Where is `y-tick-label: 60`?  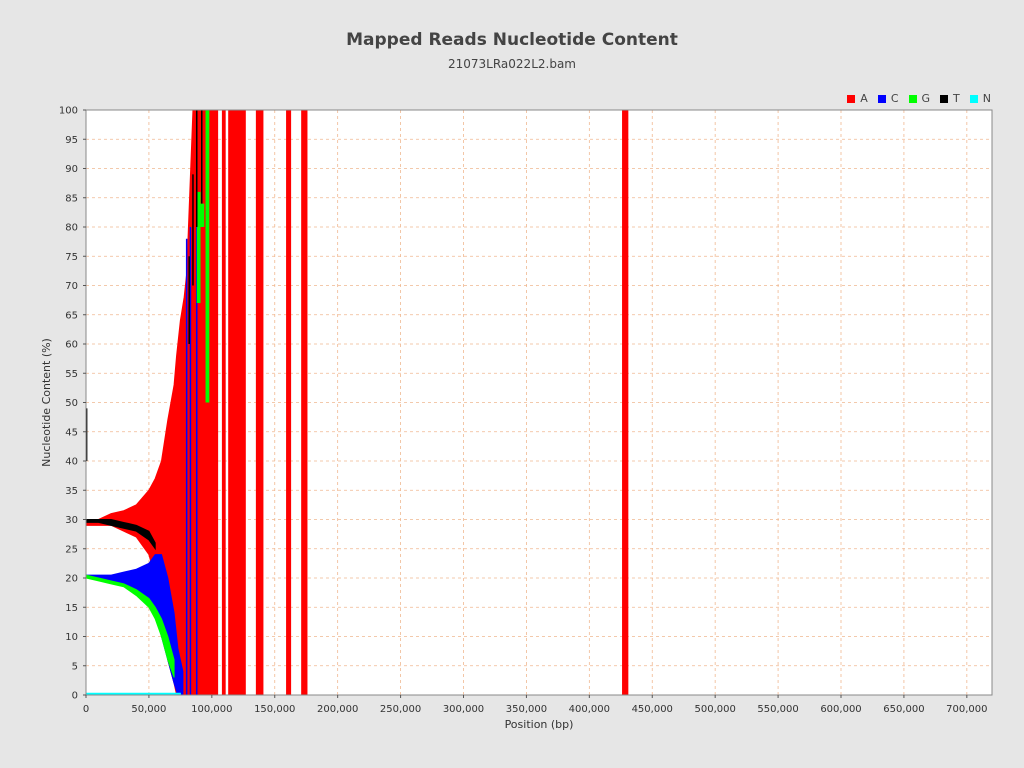
y-tick-label: 60 is located at coordinates (71, 345).